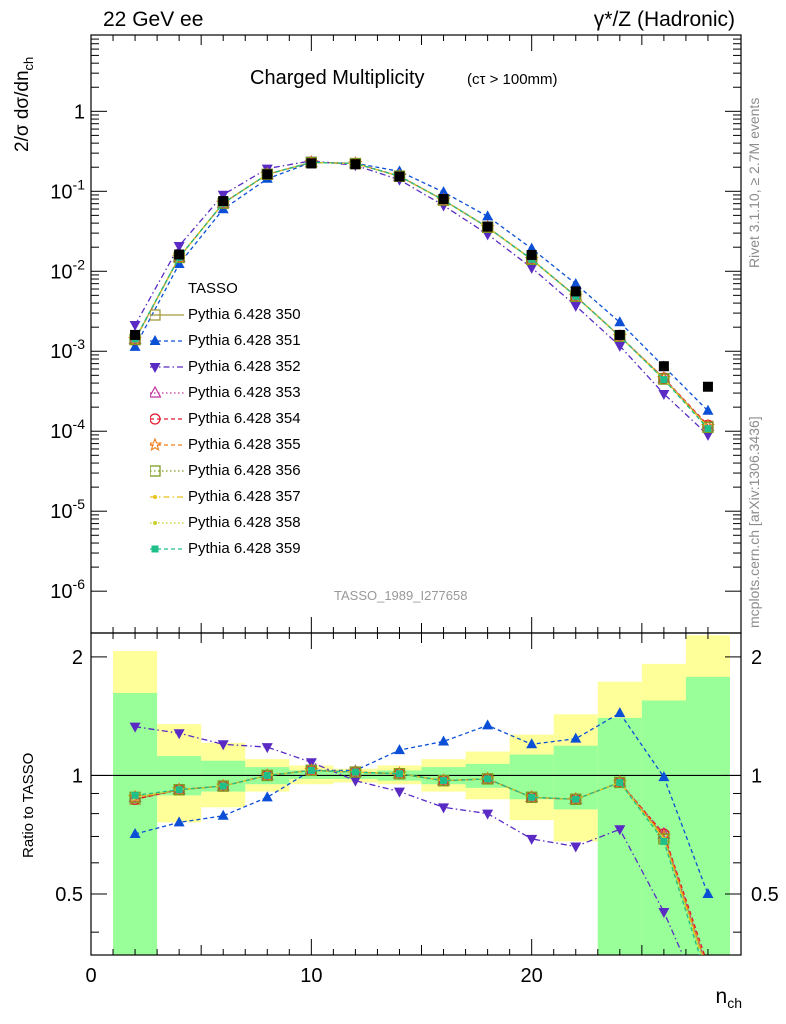 The height and width of the screenshot is (1024, 786). What do you see at coordinates (28, 63) in the screenshot?
I see `y-axis-label-main-sub: ch` at bounding box center [28, 63].